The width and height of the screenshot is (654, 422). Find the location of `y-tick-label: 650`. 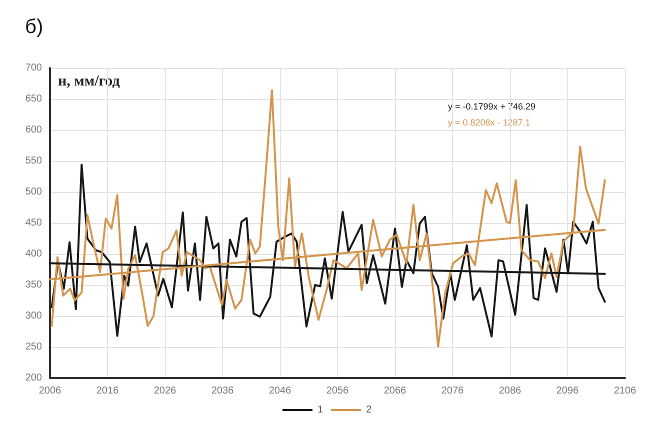

y-tick-label: 650 is located at coordinates (33, 99).